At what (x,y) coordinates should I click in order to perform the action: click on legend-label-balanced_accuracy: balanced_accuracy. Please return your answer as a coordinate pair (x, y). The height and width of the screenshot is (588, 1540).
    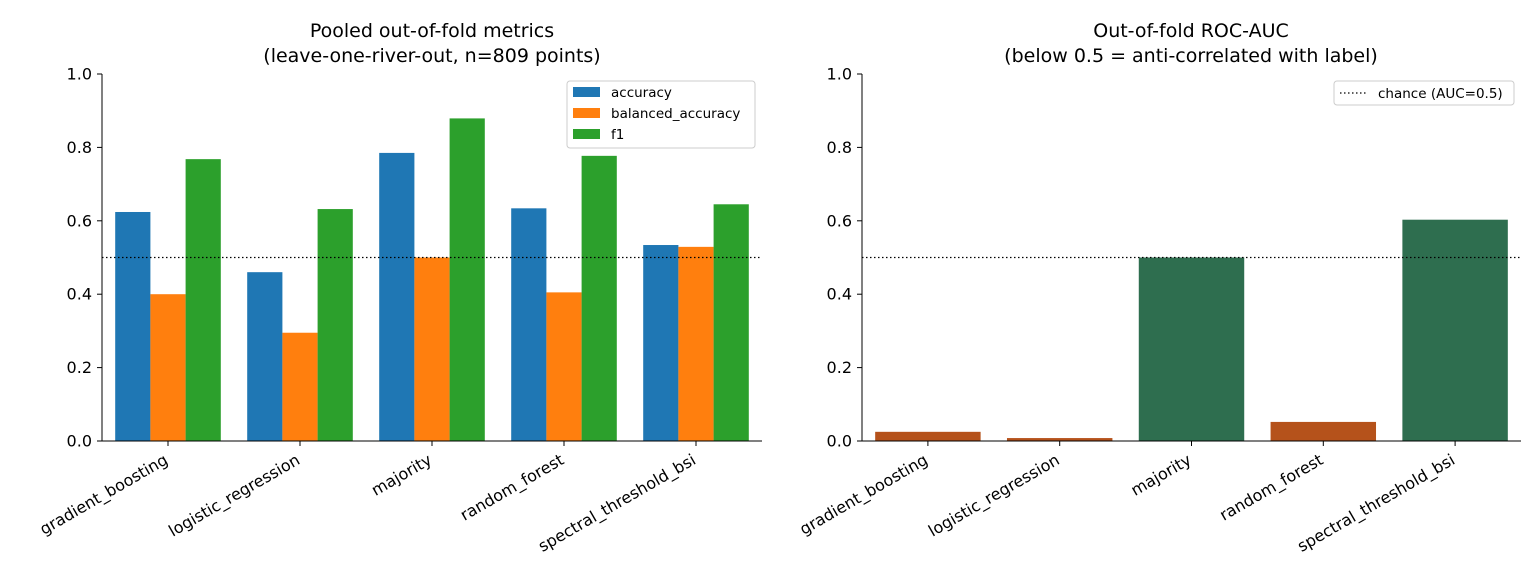
    Looking at the image, I should click on (675, 114).